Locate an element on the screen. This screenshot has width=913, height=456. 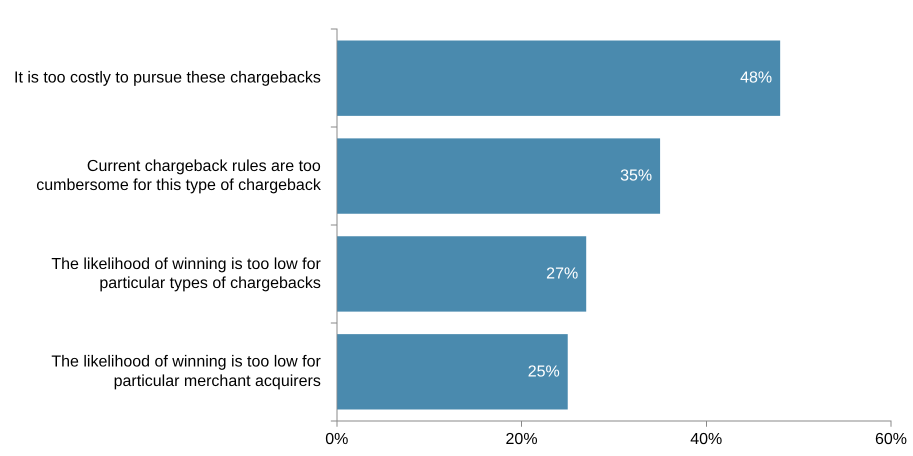
data-label: 27% is located at coordinates (562, 273).